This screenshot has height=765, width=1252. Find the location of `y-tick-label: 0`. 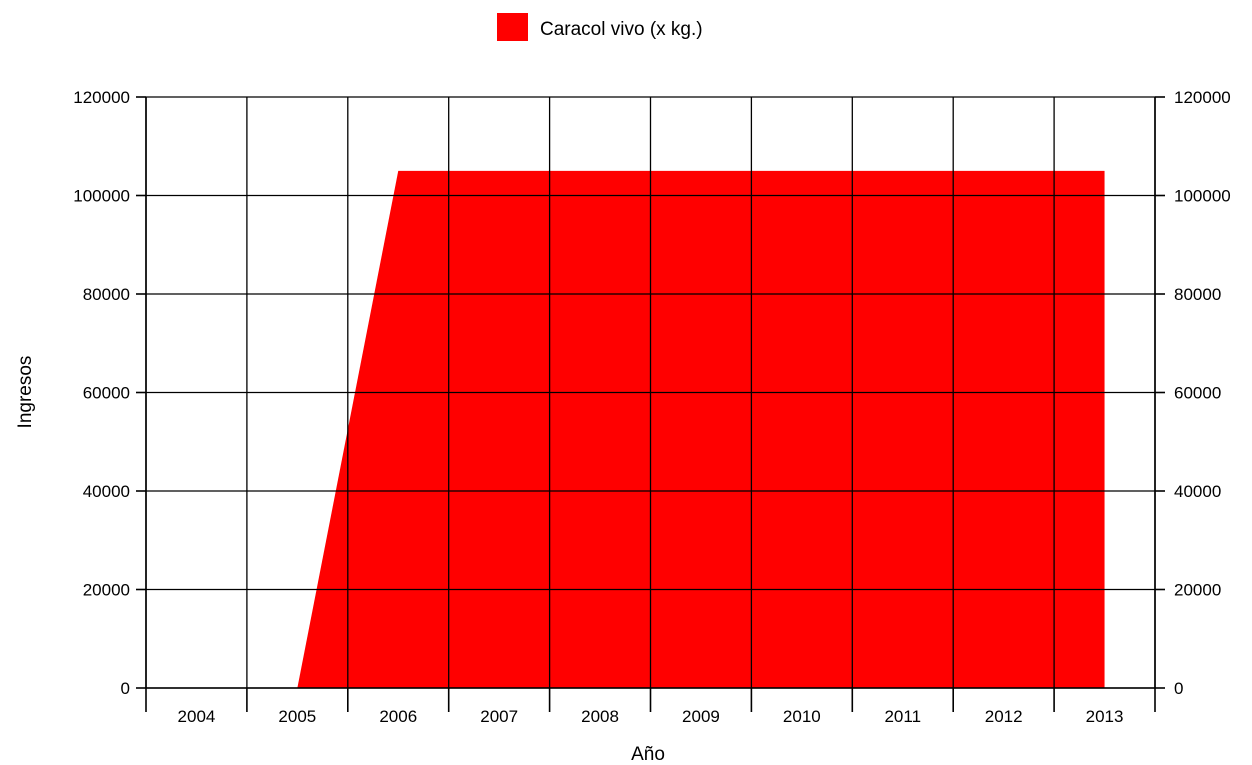

y-tick-label: 0 is located at coordinates (125, 688).